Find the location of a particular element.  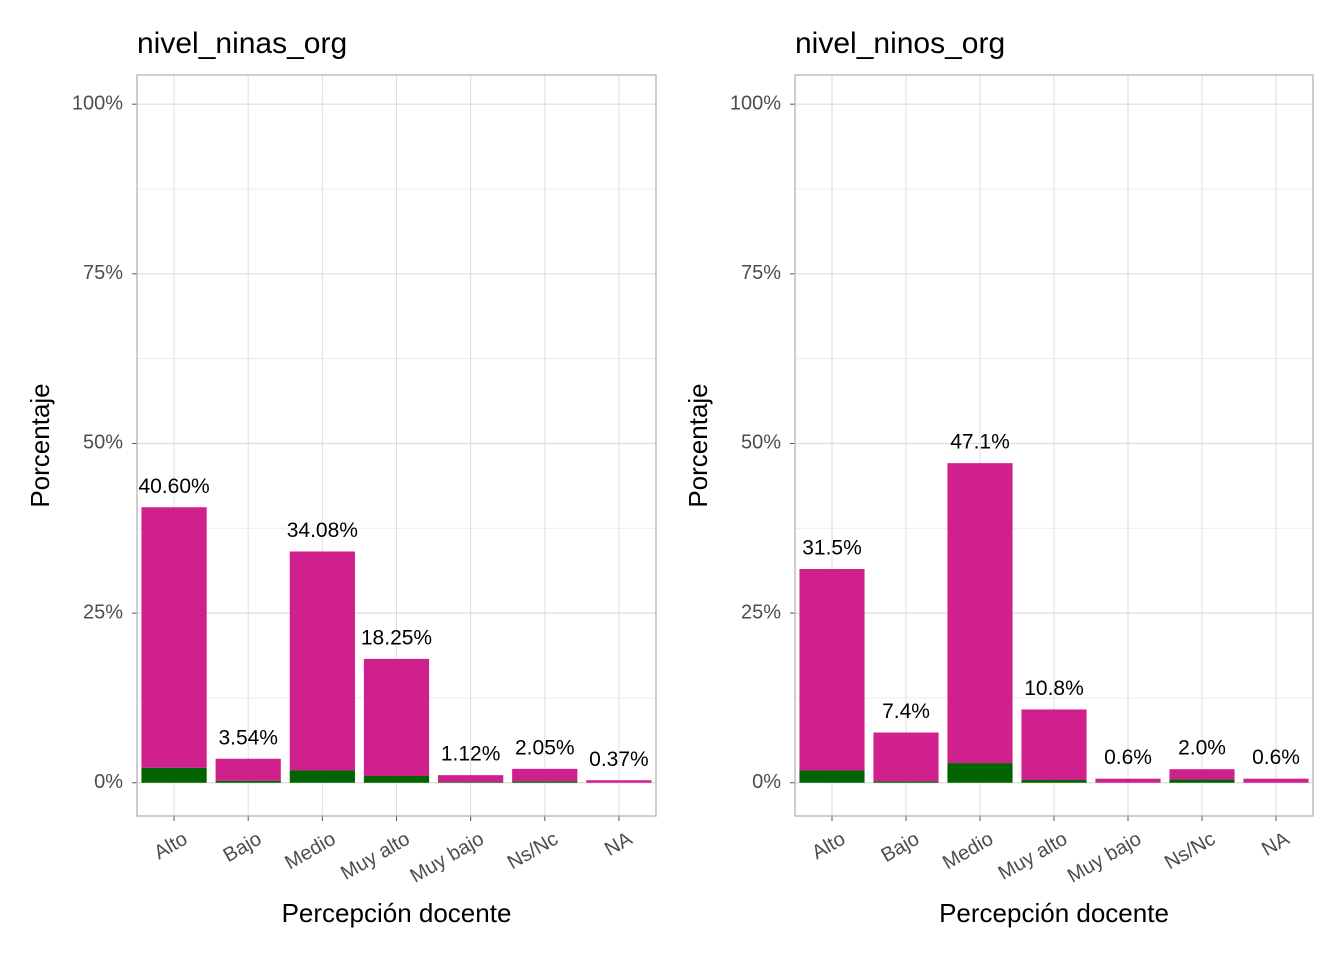

data-label: 40.60% is located at coordinates (173, 486).